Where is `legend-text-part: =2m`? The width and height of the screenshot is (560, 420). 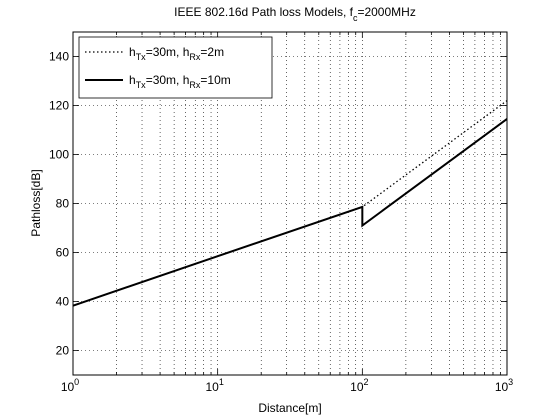 legend-text-part: =2m is located at coordinates (212, 52).